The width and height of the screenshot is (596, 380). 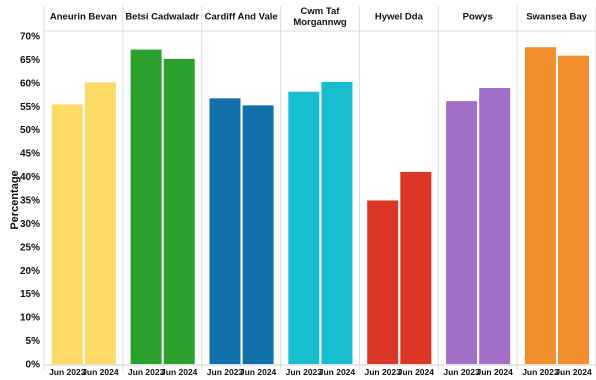 What do you see at coordinates (30, 60) in the screenshot?
I see `y-tick-label: 65%` at bounding box center [30, 60].